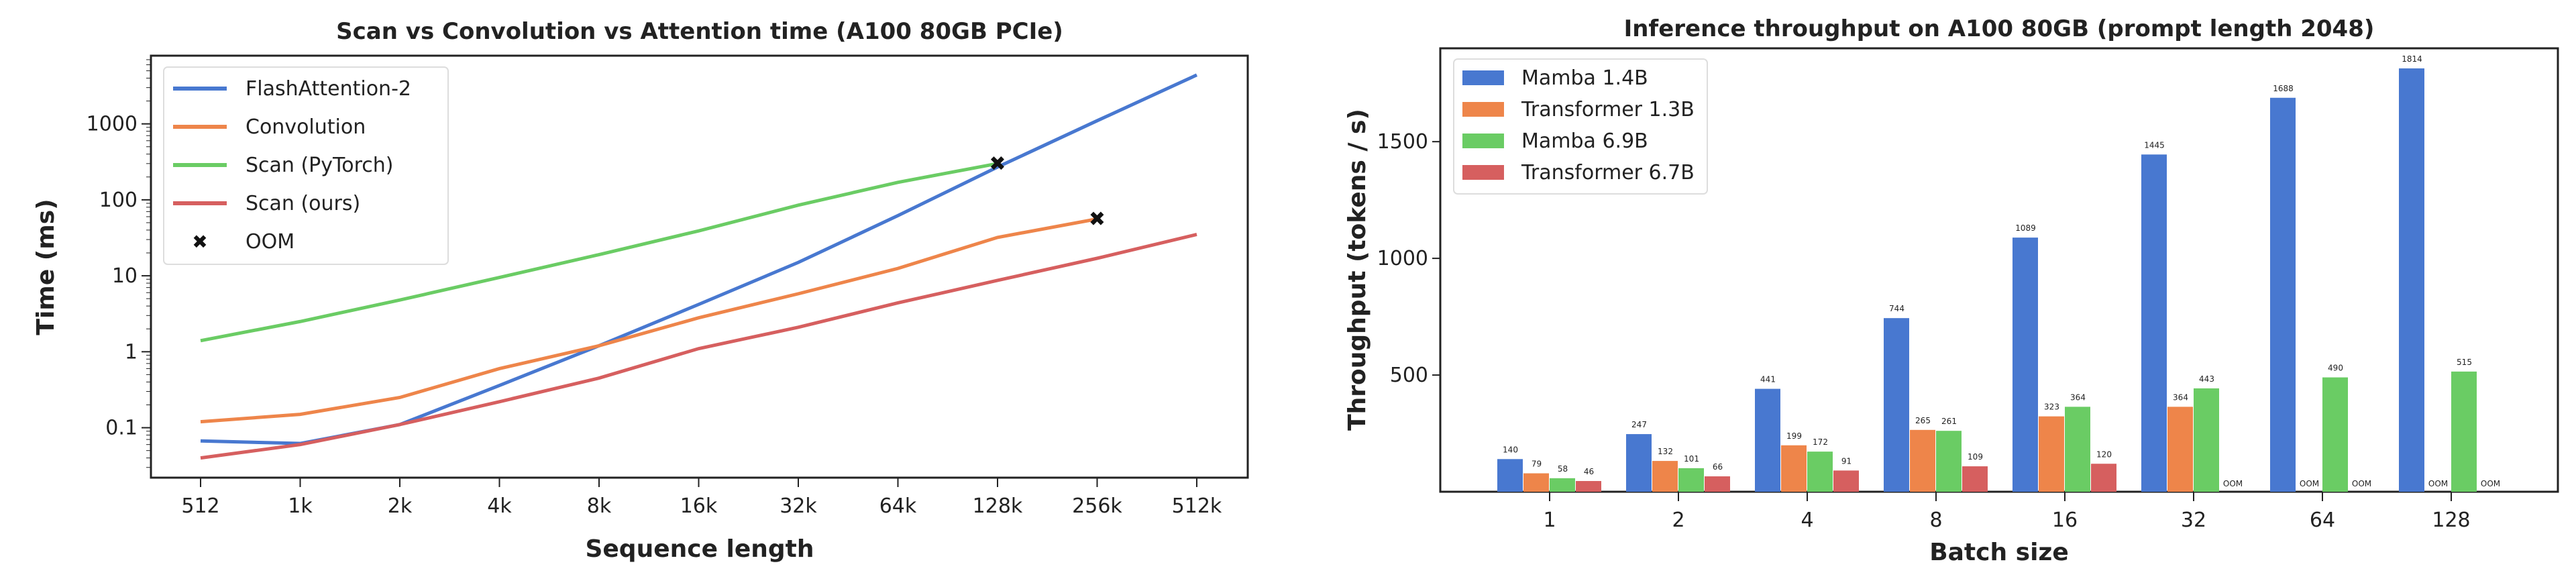 This screenshot has height=585, width=2576. What do you see at coordinates (1357, 270) in the screenshot?
I see `bar-y-axis-label: Throughput (tokens / s)` at bounding box center [1357, 270].